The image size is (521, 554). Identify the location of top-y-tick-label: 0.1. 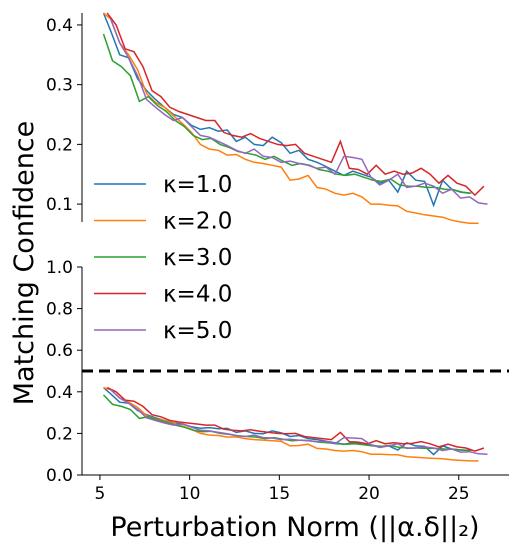
(59, 205).